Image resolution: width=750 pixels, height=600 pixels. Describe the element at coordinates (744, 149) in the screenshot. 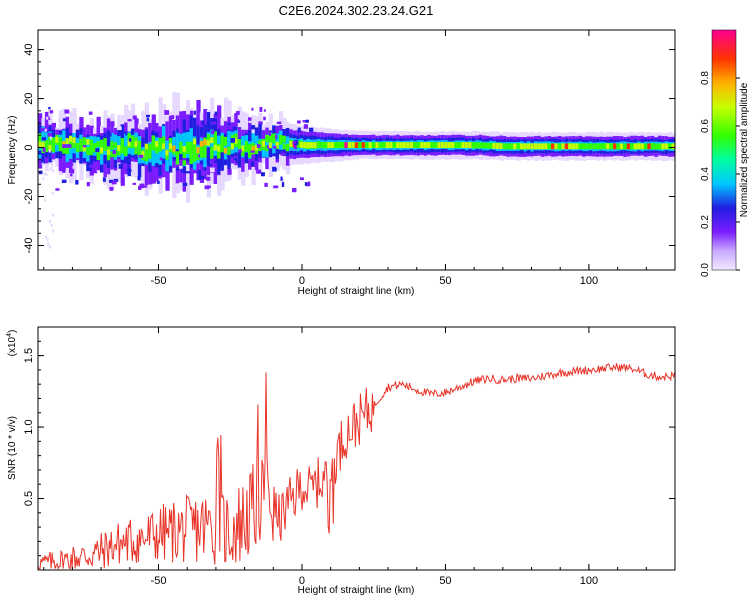

I see `colorbar-label: Normalized spectral amplitude` at that location.